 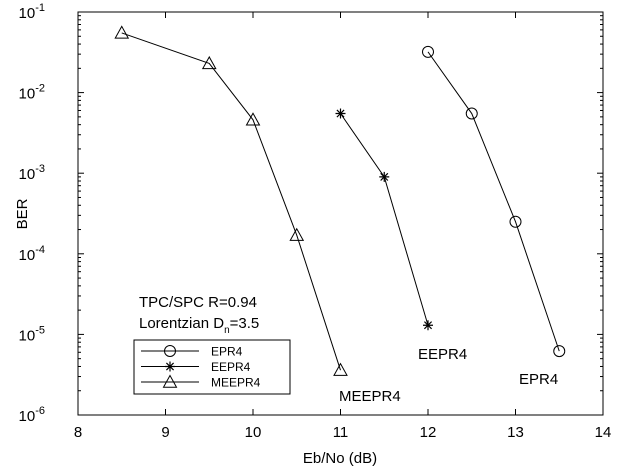 I want to click on annotation-lorentzian: Lorentzian Dn=3.5, so click(x=199, y=325).